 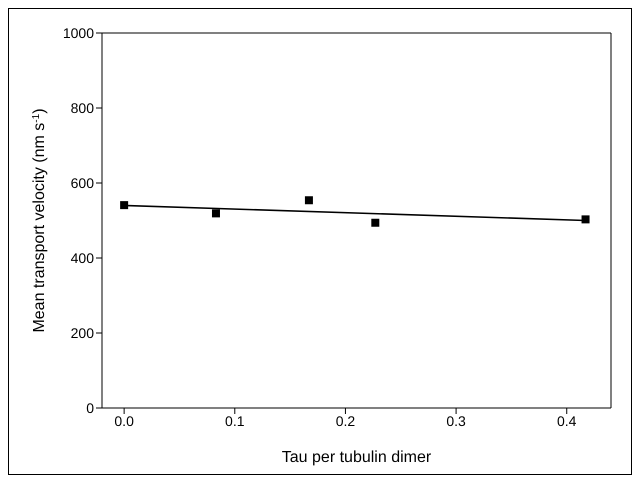 What do you see at coordinates (82, 332) in the screenshot?
I see `y-tick-label: 200` at bounding box center [82, 332].